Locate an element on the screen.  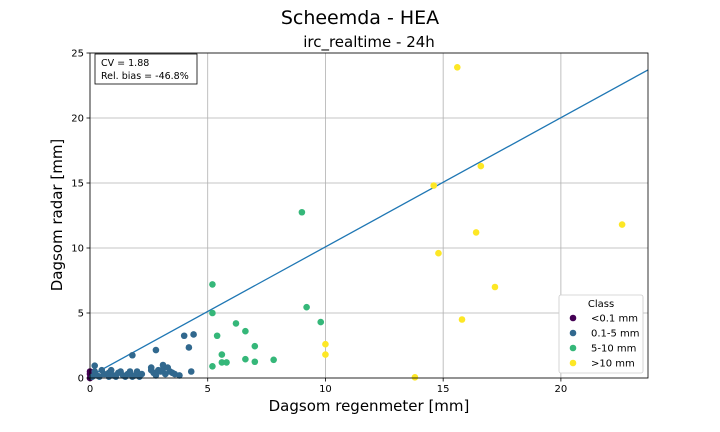
axes-title: irc_realtime - 24h is located at coordinates (369, 42).